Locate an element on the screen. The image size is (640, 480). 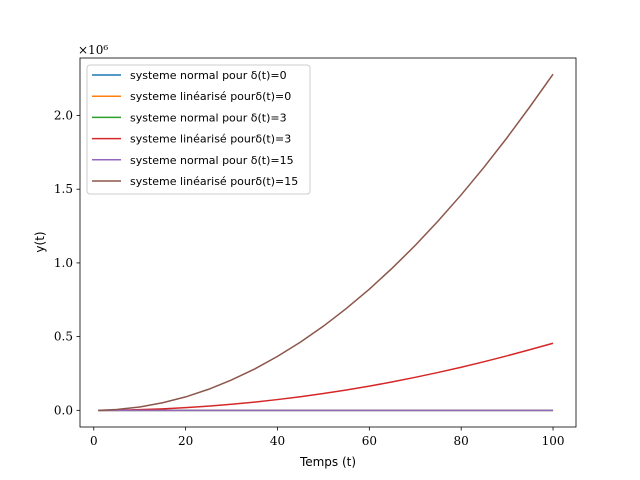
legend-label-2: systeme linéarisé pourδ(t)=0 is located at coordinates (210, 96).